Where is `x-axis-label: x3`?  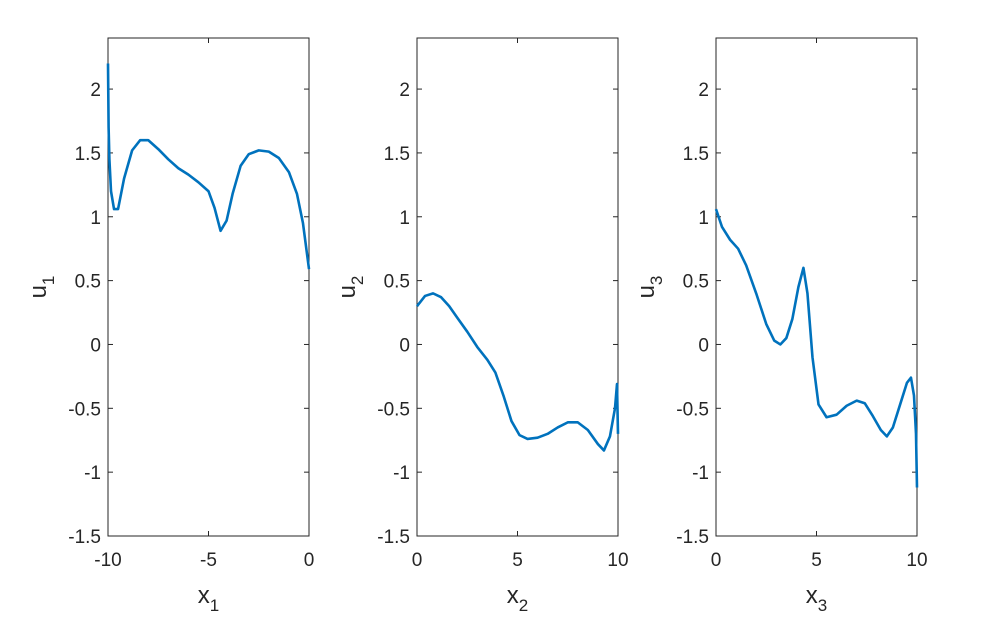
x-axis-label: x3 is located at coordinates (816, 598).